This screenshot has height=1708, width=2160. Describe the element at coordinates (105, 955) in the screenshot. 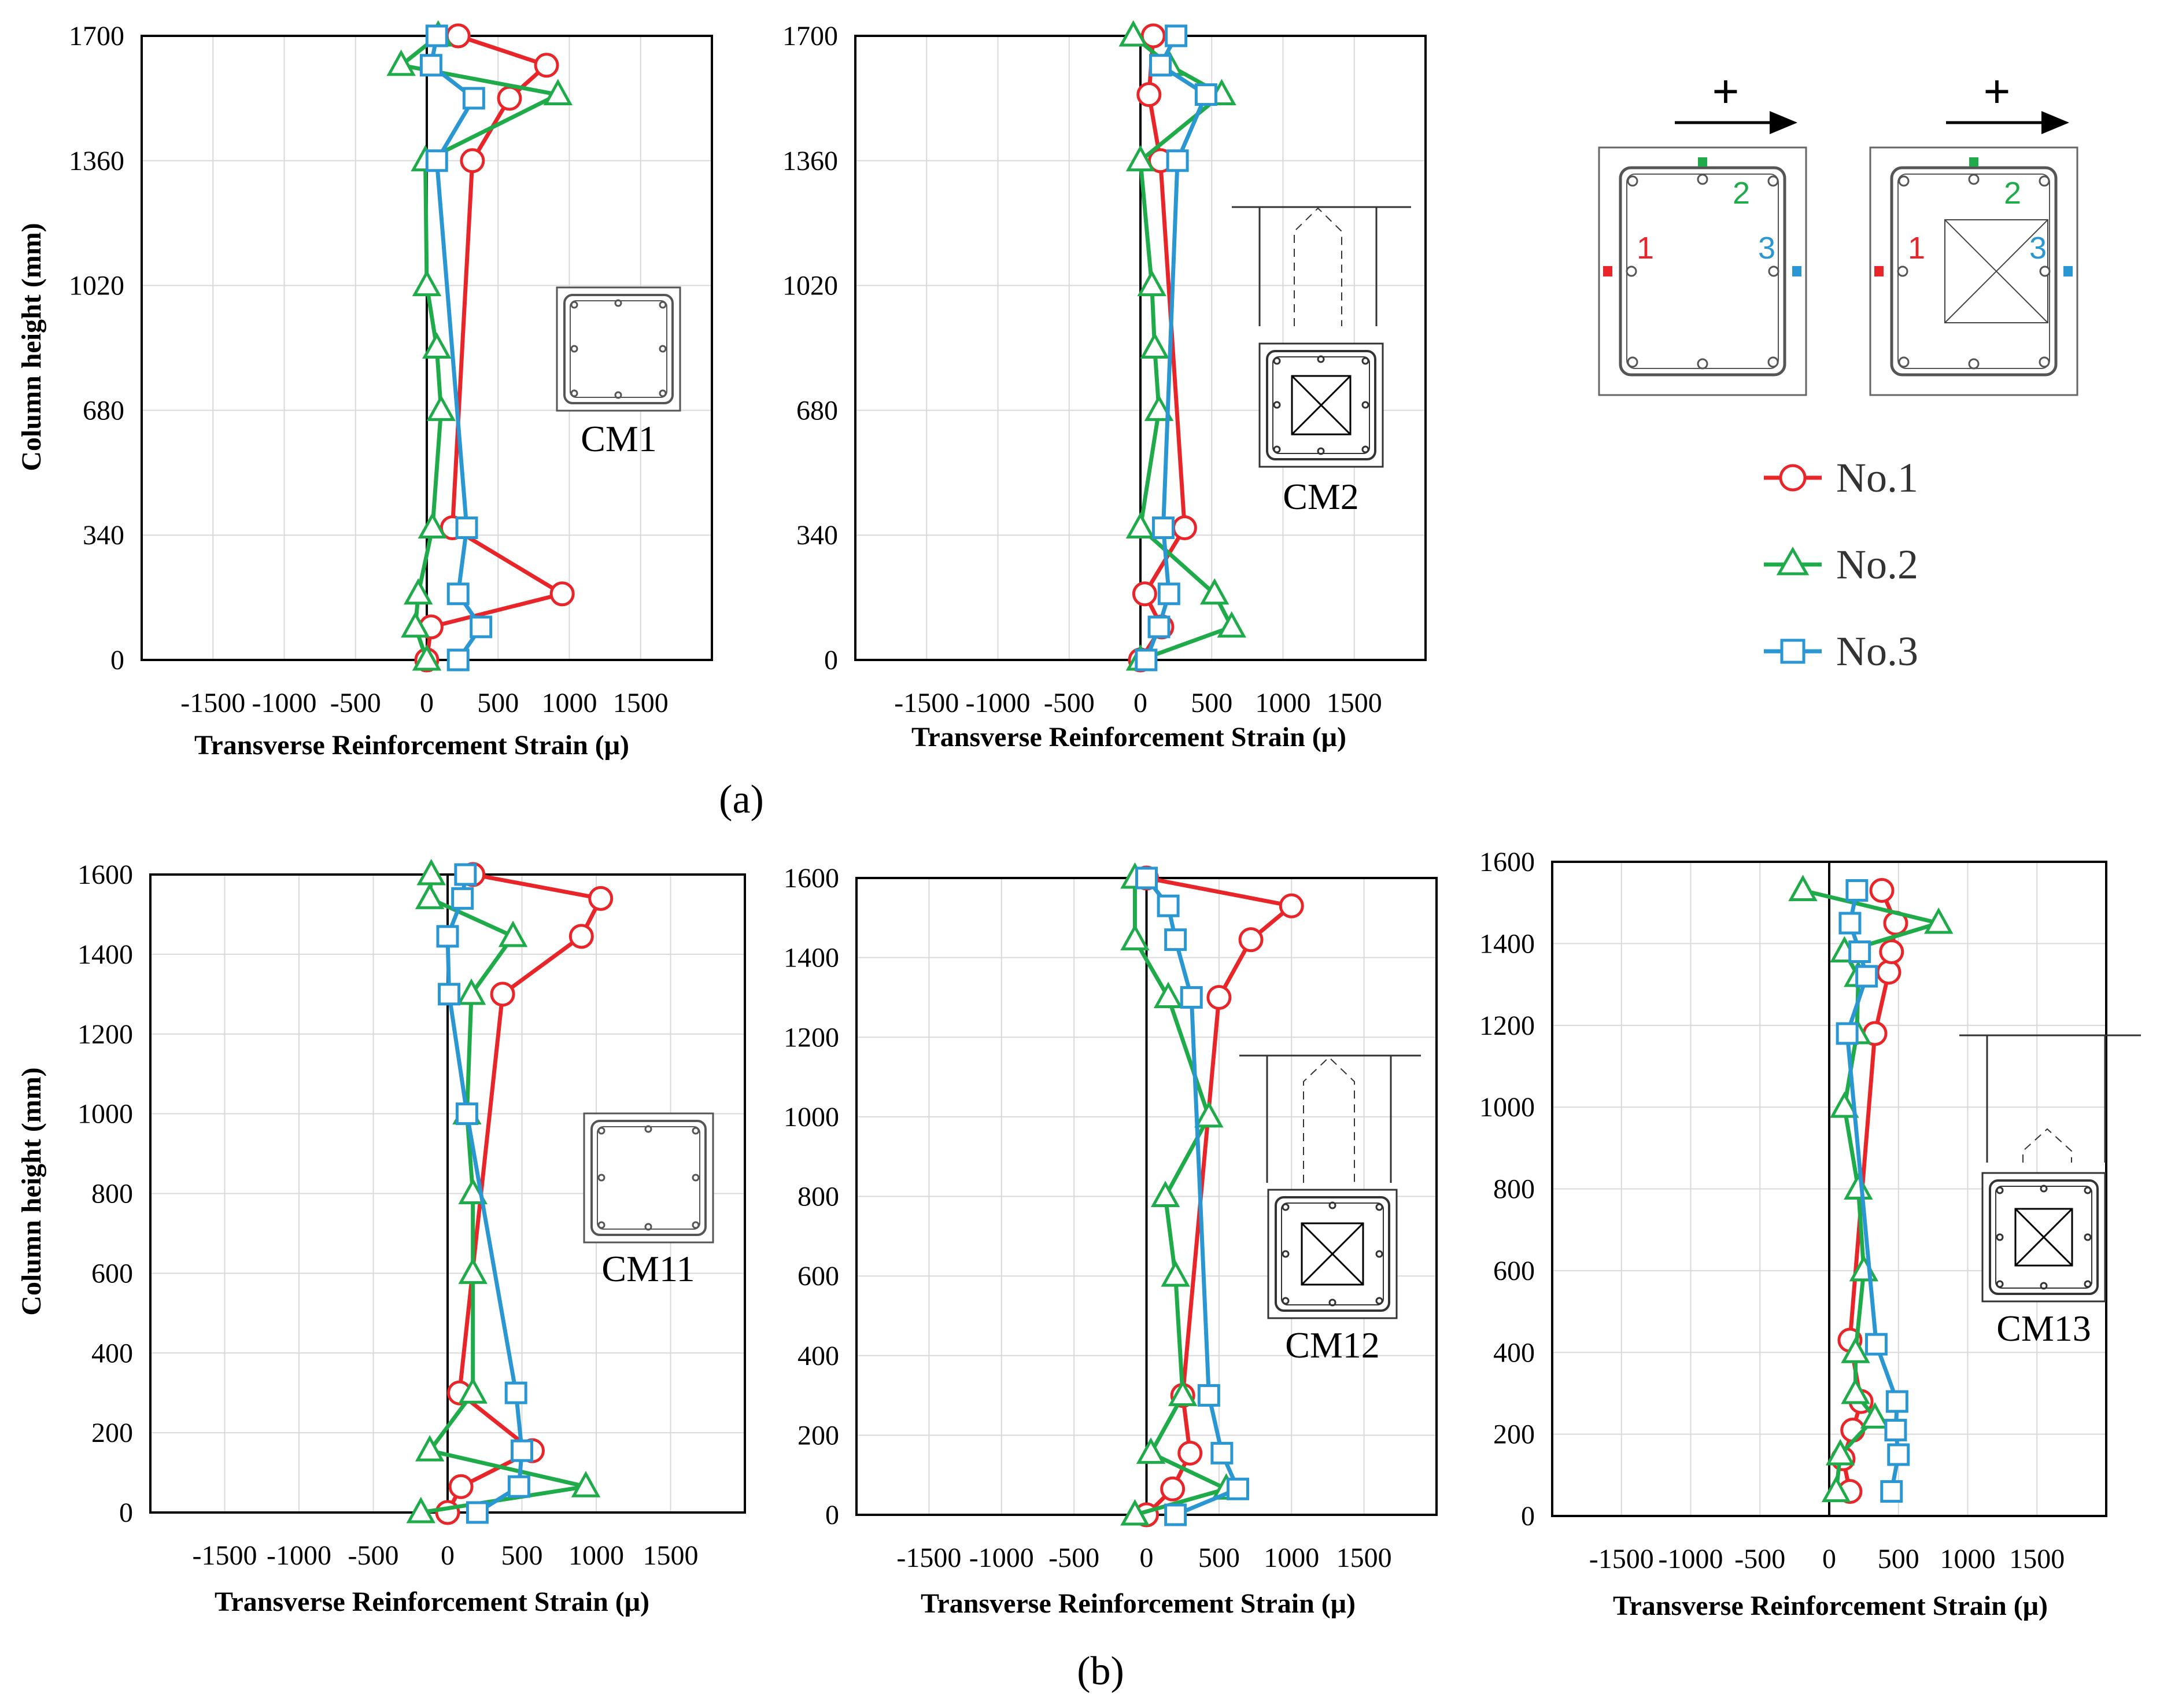

I see `y-tick-label: 1400` at that location.